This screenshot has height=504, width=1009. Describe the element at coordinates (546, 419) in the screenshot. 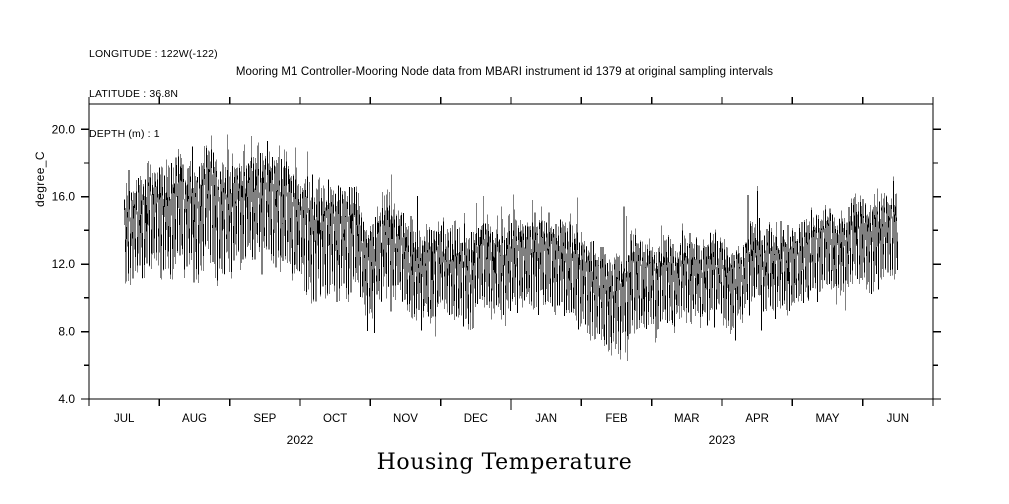

I see `x-month-label: JAN` at that location.